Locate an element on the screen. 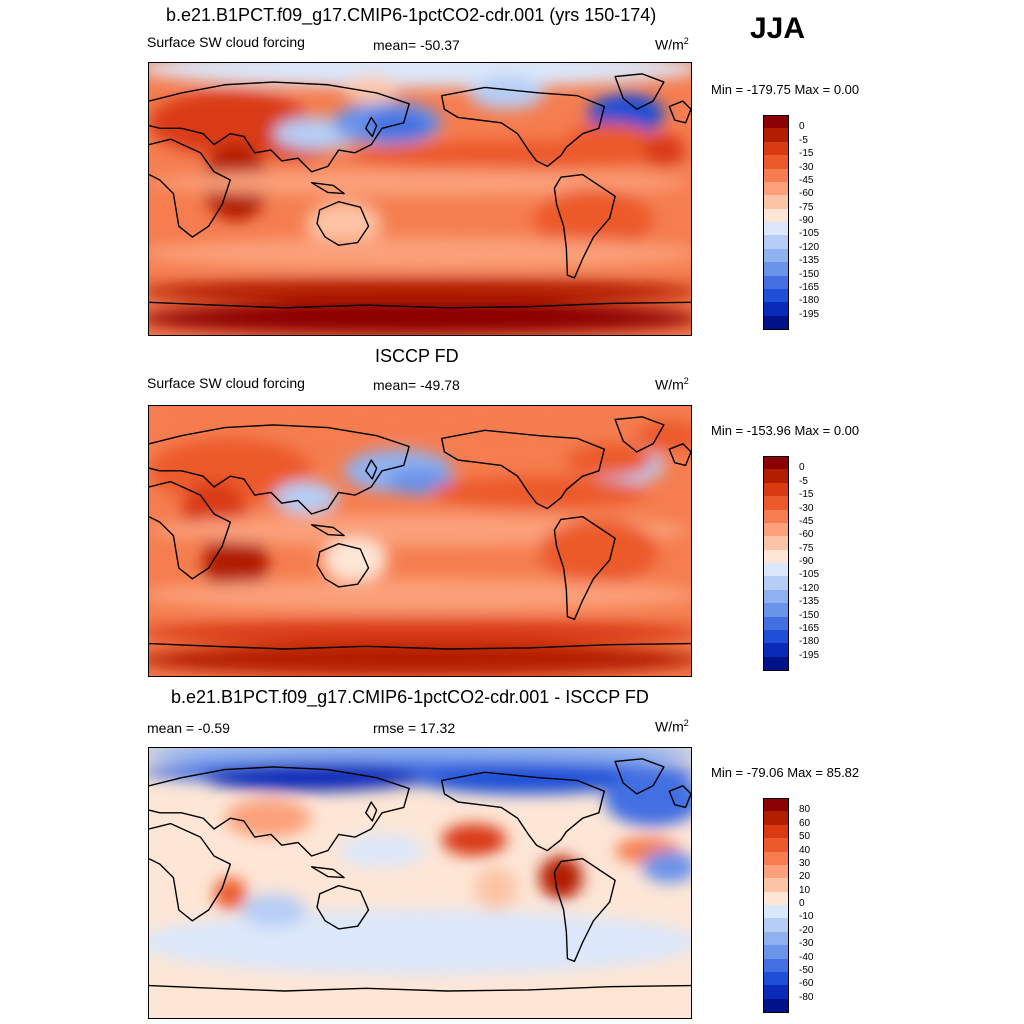  colorbar-tick-label: -195 is located at coordinates (809, 314).